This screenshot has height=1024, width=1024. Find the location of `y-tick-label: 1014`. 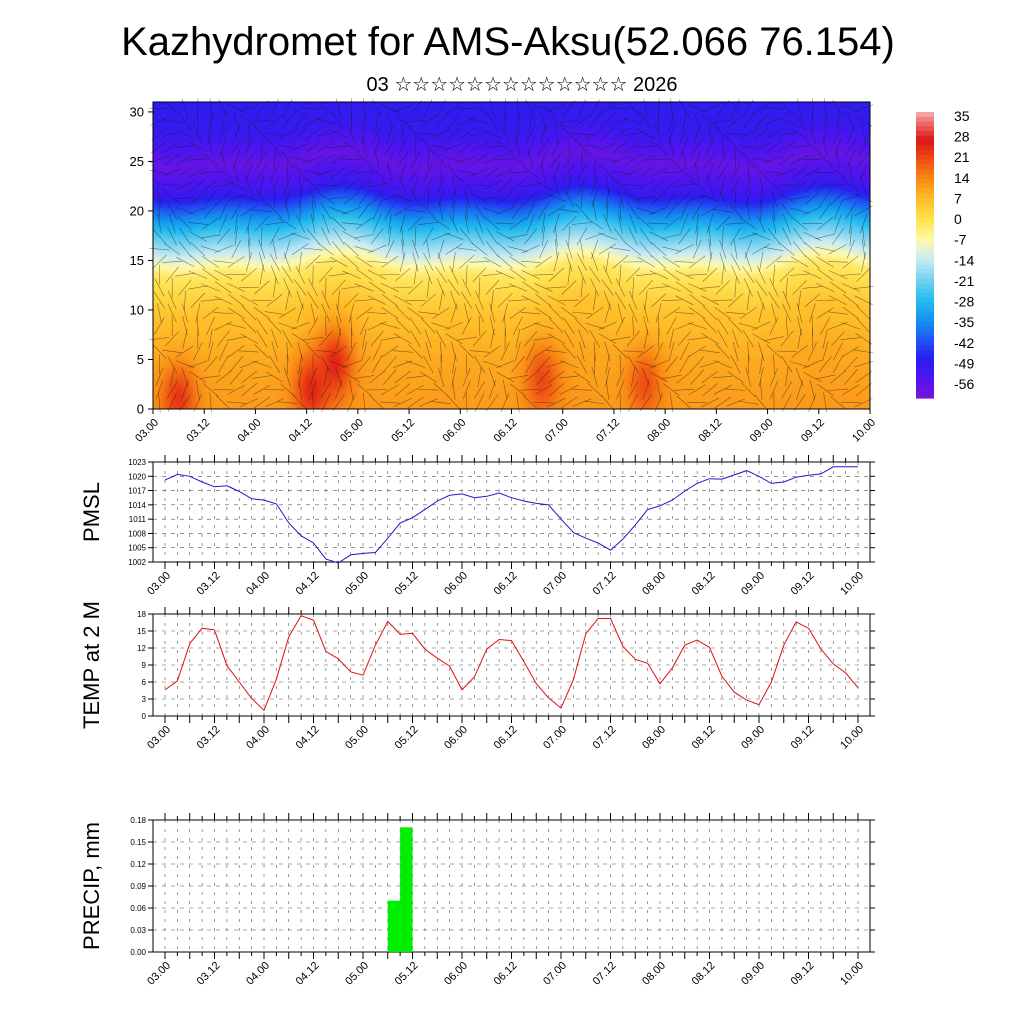

y-tick-label: 1014 is located at coordinates (137, 505).